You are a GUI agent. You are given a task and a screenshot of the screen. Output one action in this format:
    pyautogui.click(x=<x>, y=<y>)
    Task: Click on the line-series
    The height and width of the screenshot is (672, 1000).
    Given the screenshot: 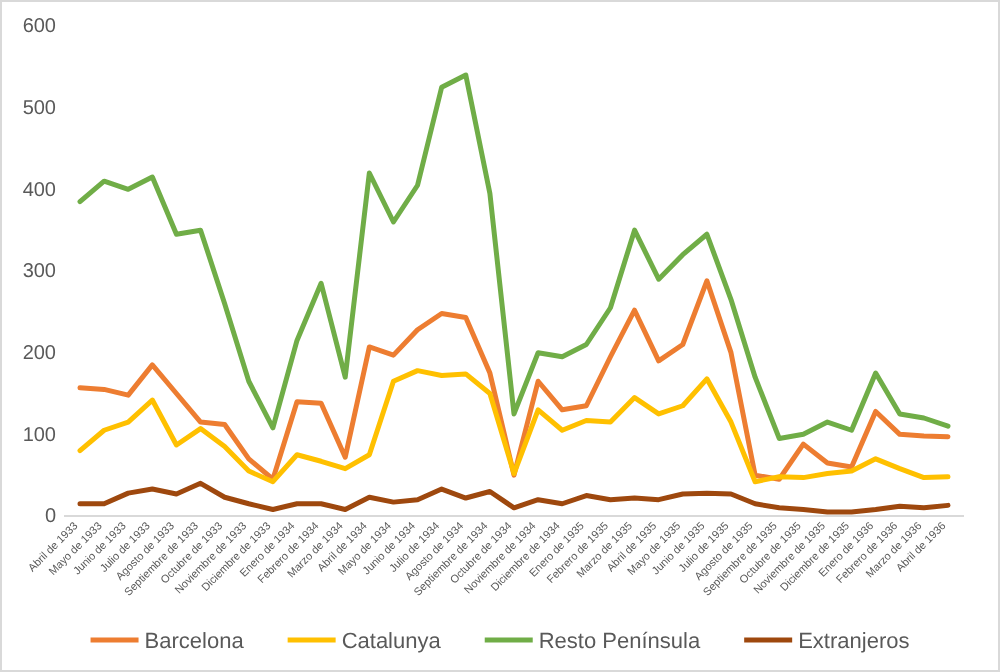 What is the action you would take?
    pyautogui.click(x=514, y=497)
    